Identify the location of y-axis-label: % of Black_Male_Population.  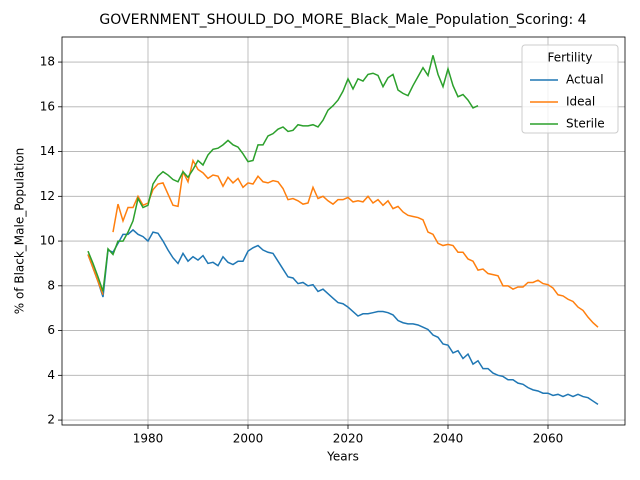
(20, 231).